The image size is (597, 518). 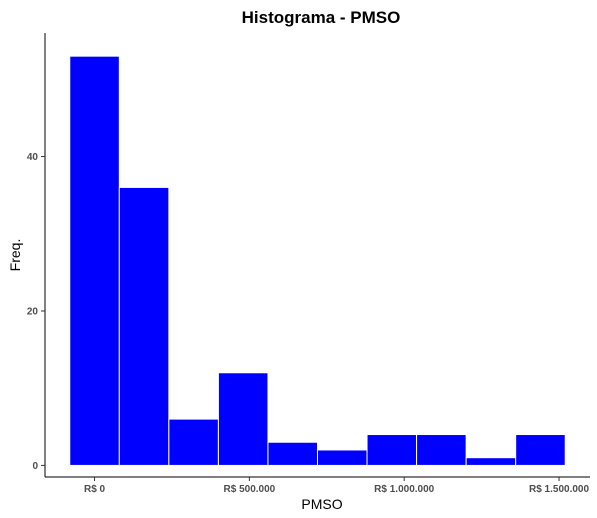 What do you see at coordinates (321, 17) in the screenshot?
I see `chart-title: Histograma - PMSO` at bounding box center [321, 17].